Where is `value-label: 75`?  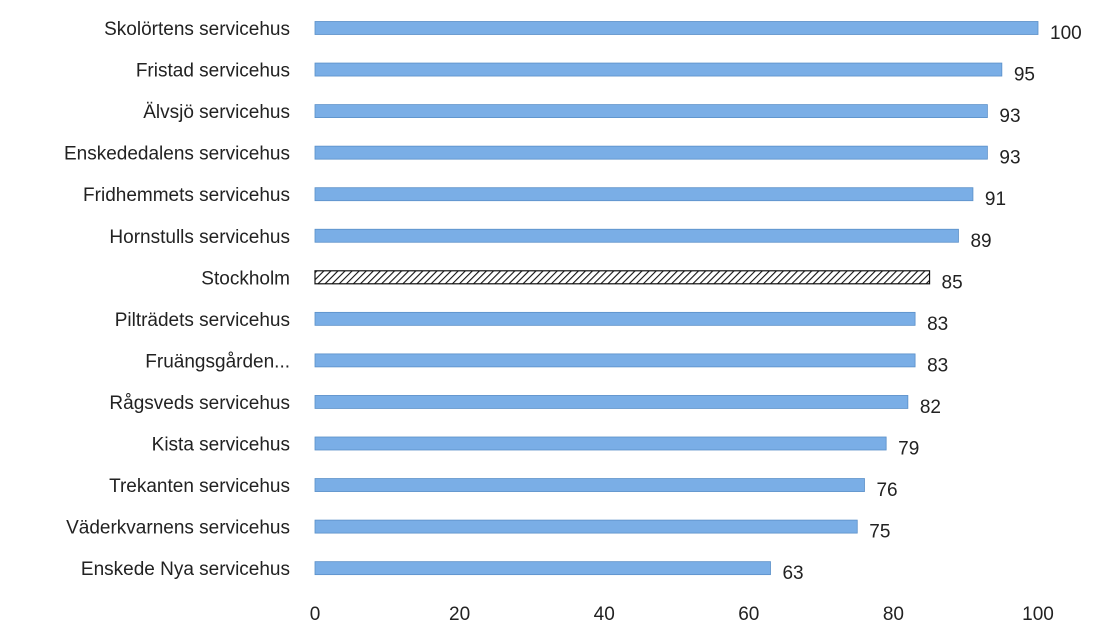
value-label: 75 is located at coordinates (879, 532).